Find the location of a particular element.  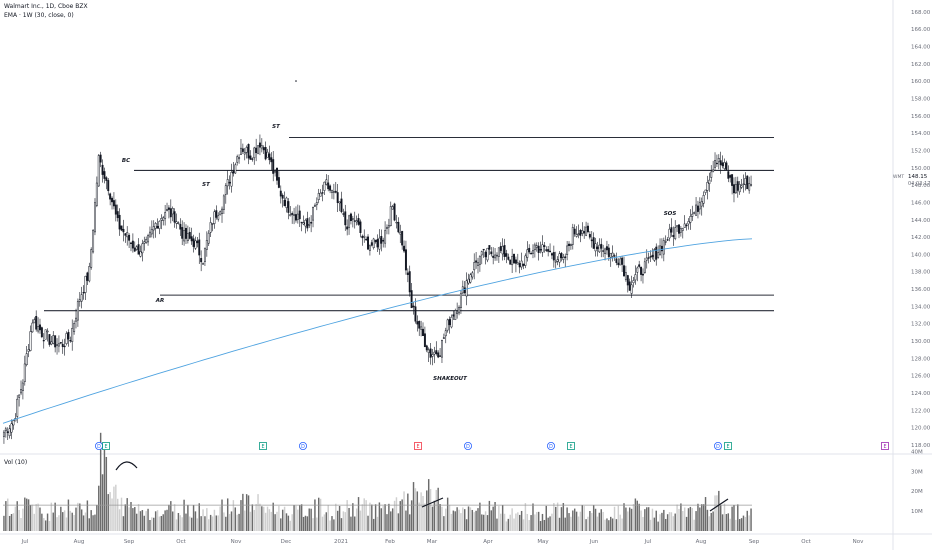

dividend-badge is located at coordinates (302, 445).